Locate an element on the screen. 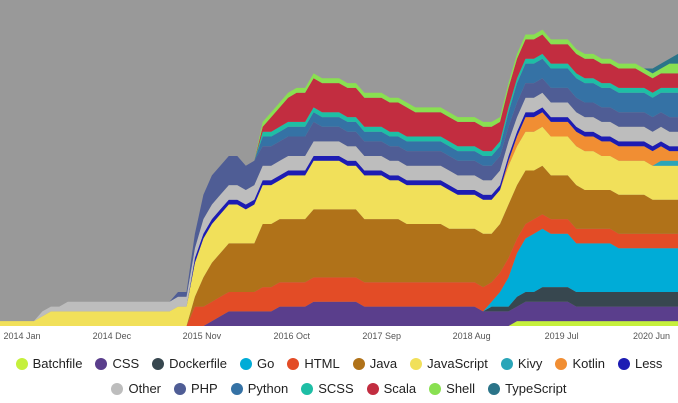  legend-label: Dockerfile is located at coordinates (198, 363).